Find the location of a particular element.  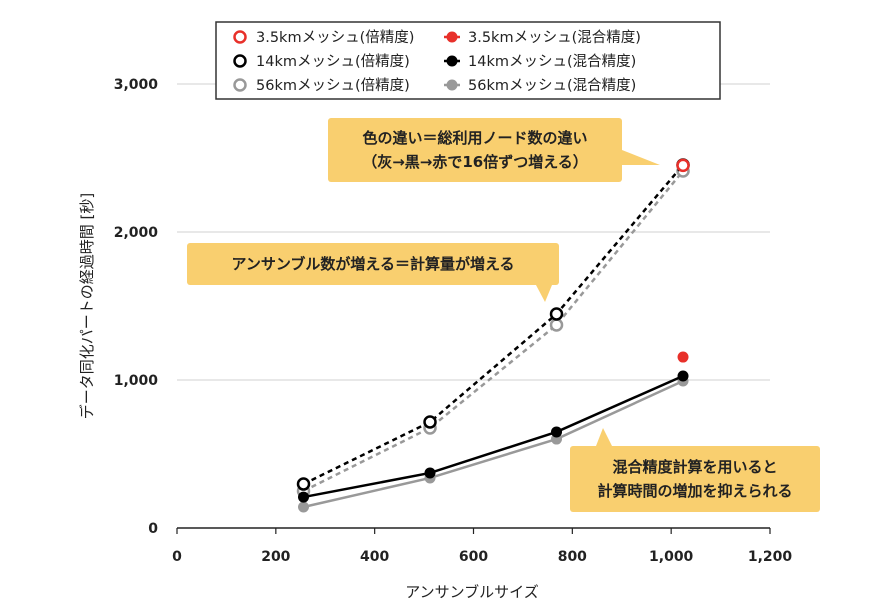

x-tick-label: 1,200 is located at coordinates (770, 557).